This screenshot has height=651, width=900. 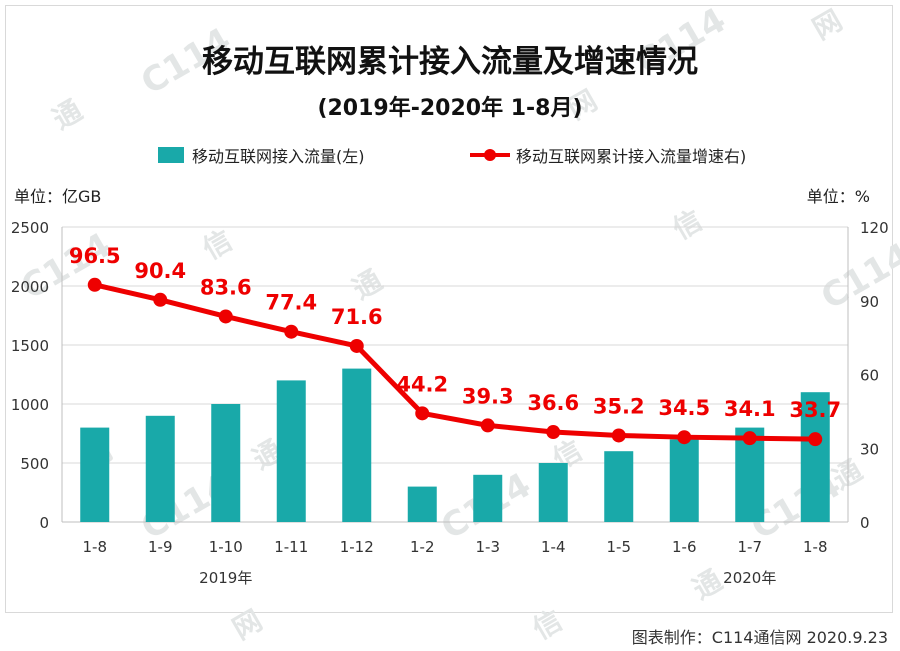 I want to click on y-right-tick-label: 90, so click(x=869, y=302).